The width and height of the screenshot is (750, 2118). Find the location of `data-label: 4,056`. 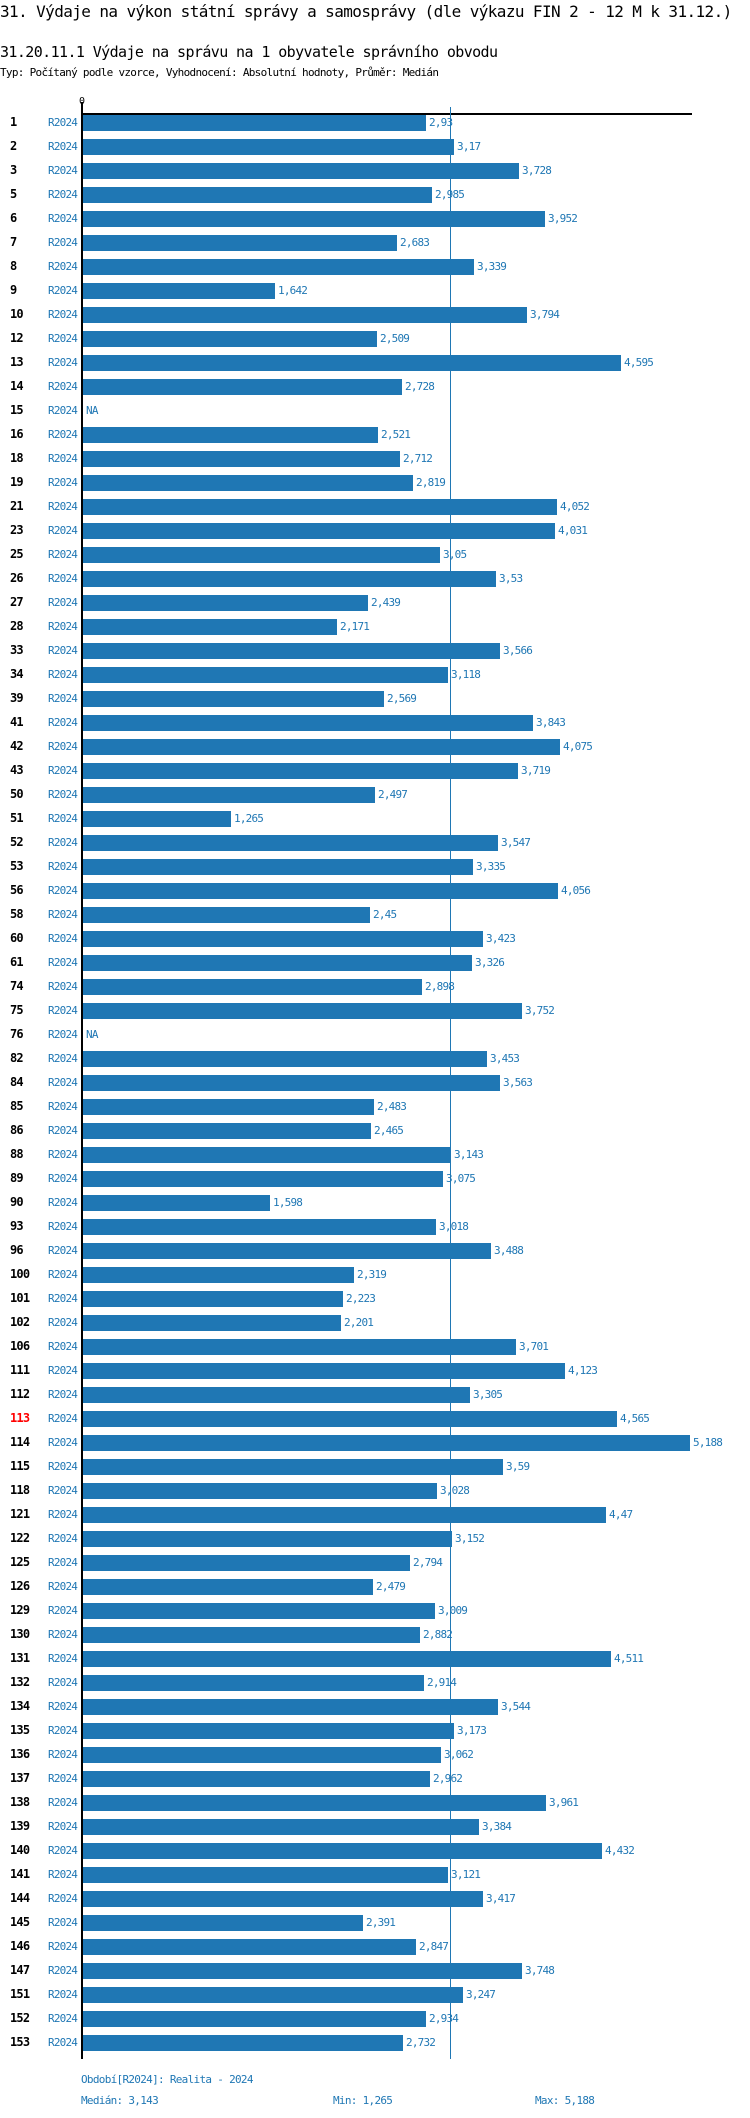

data-label: 4,056 is located at coordinates (576, 890).